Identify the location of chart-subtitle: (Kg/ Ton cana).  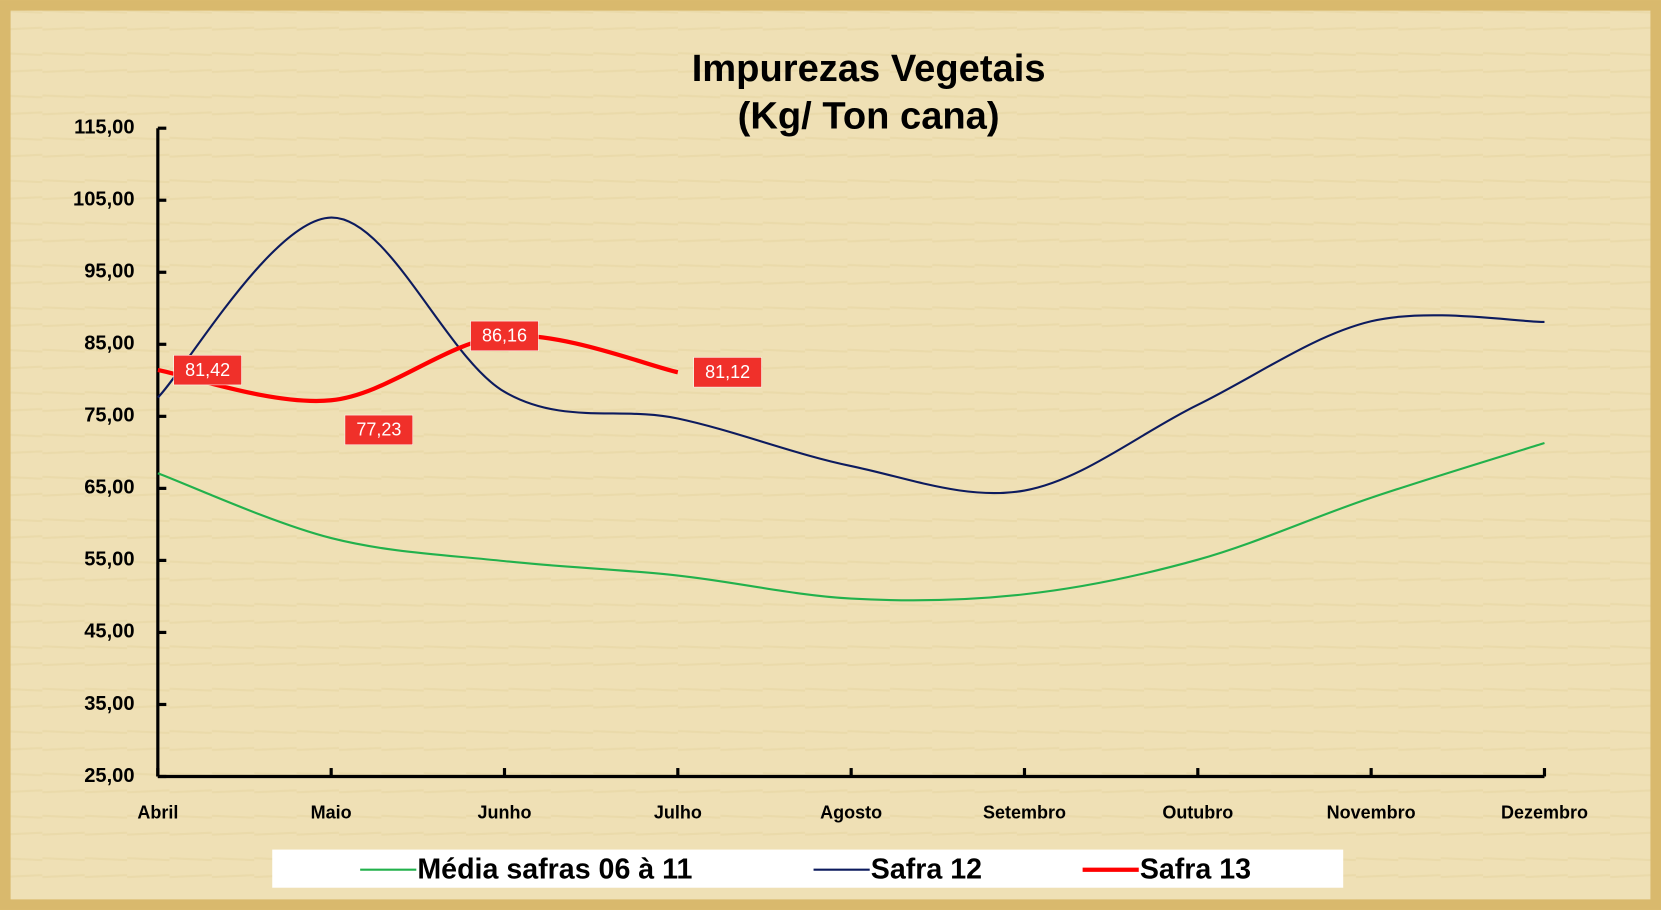
(869, 116).